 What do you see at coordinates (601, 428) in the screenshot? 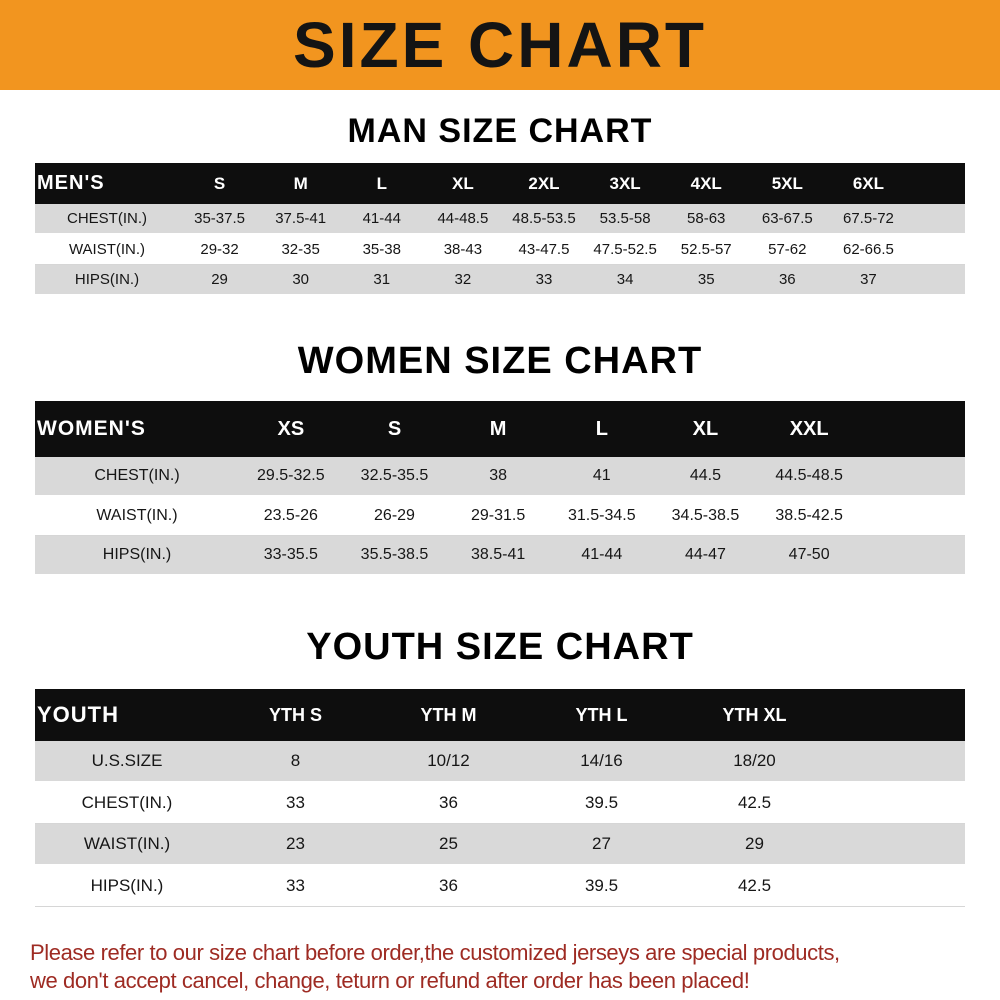
I see `size-column-header: L` at bounding box center [601, 428].